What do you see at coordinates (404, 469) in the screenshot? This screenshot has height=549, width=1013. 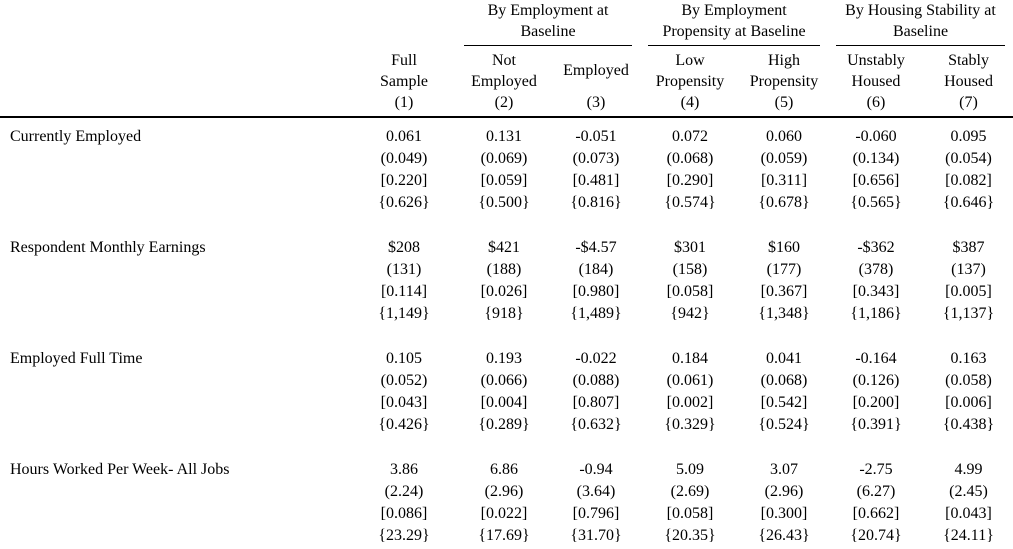 I see `estimate-cell: 3.86` at bounding box center [404, 469].